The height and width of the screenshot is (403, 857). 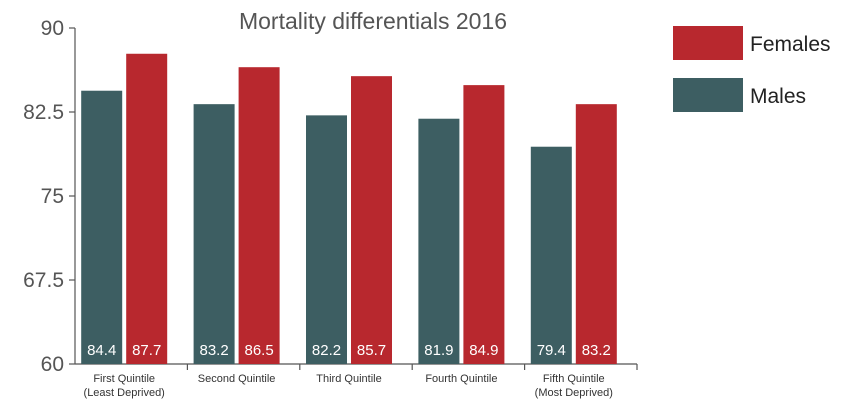 I want to click on data-label: 84.9, so click(x=483, y=350).